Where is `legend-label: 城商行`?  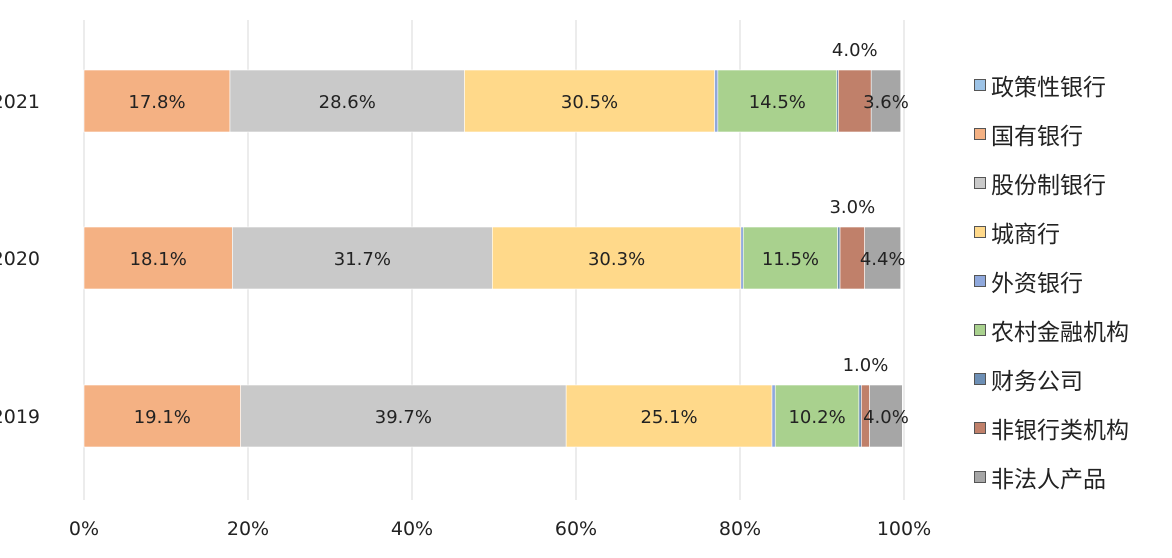 legend-label: 城商行 is located at coordinates (1025, 234).